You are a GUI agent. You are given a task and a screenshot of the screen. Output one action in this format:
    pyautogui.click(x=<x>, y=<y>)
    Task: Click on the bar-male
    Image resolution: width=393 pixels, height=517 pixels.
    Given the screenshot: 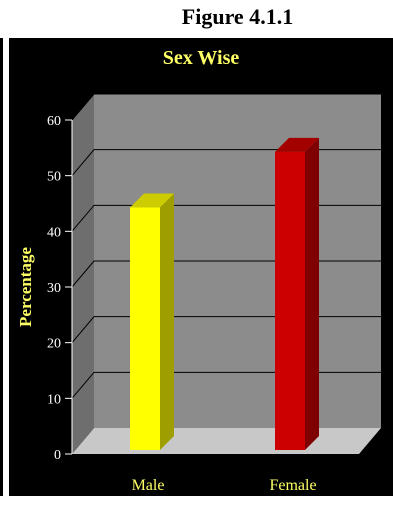 What is the action you would take?
    pyautogui.click(x=145, y=328)
    